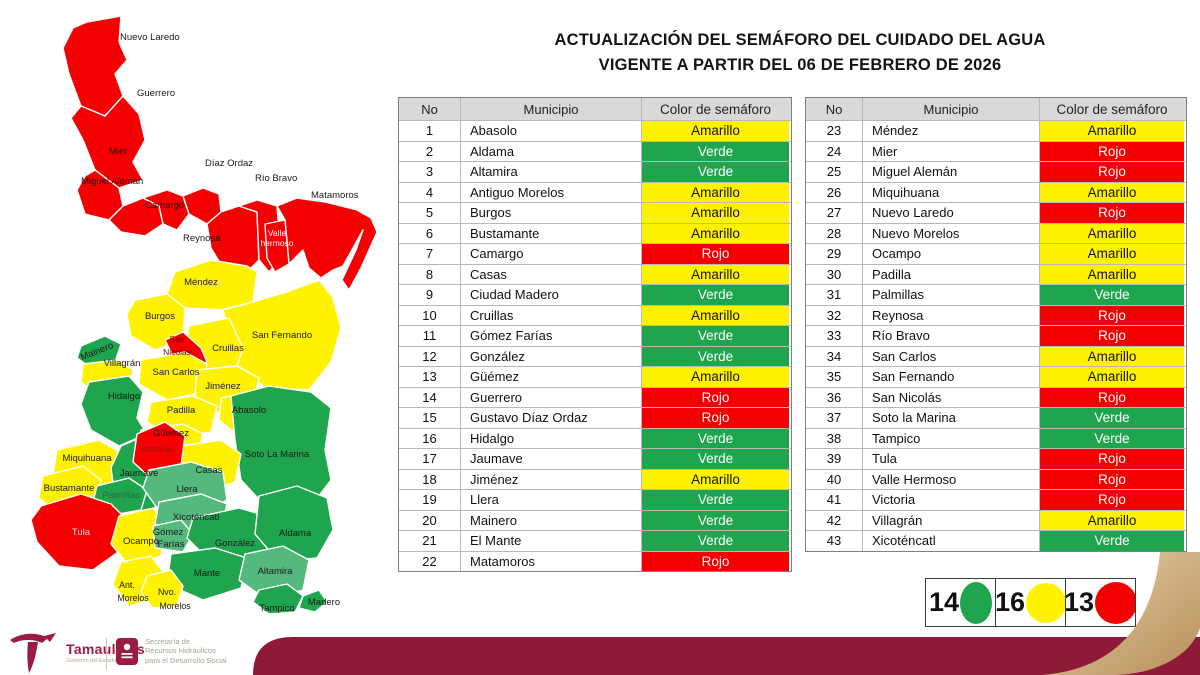 The width and height of the screenshot is (1200, 675). What do you see at coordinates (834, 377) in the screenshot?
I see `row-number-cell: 35` at bounding box center [834, 377].